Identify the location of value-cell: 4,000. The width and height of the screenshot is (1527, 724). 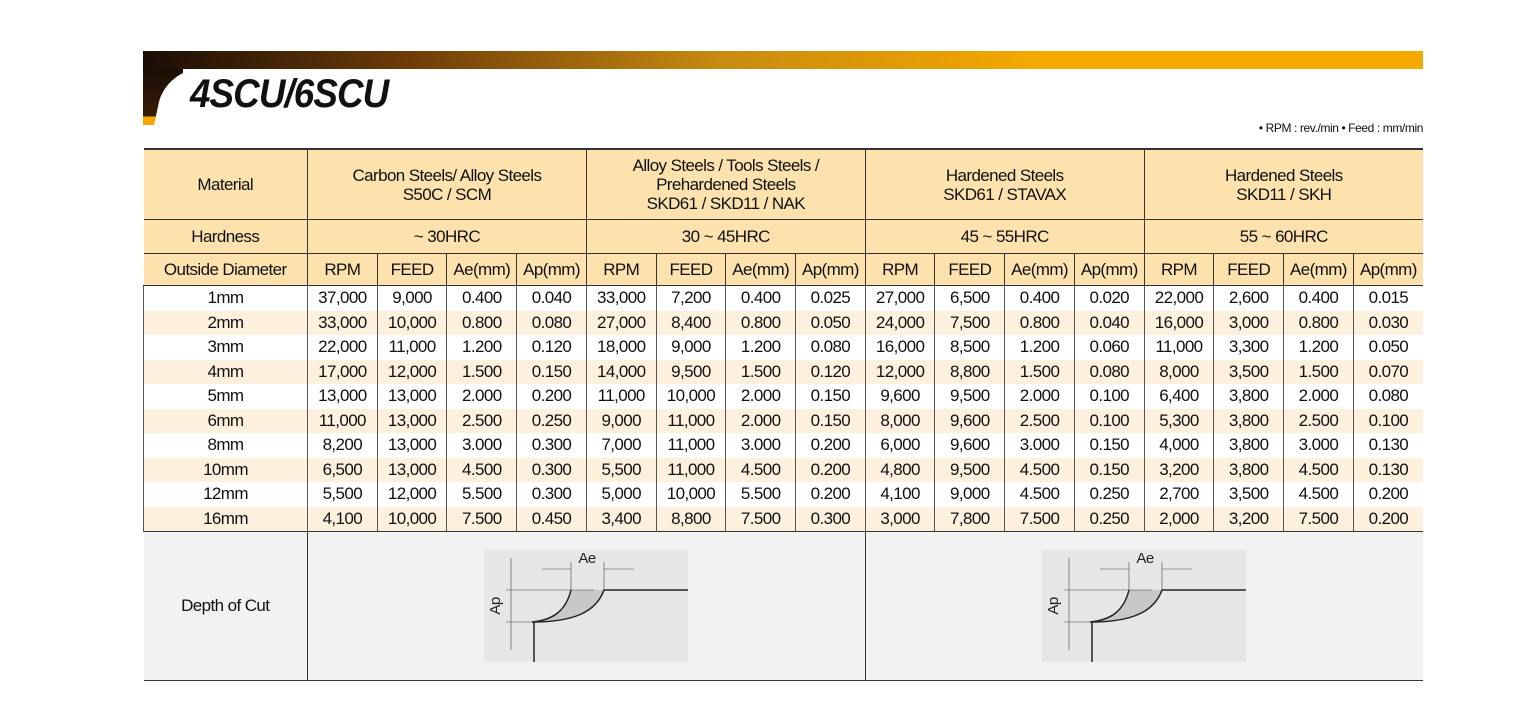
(1178, 445).